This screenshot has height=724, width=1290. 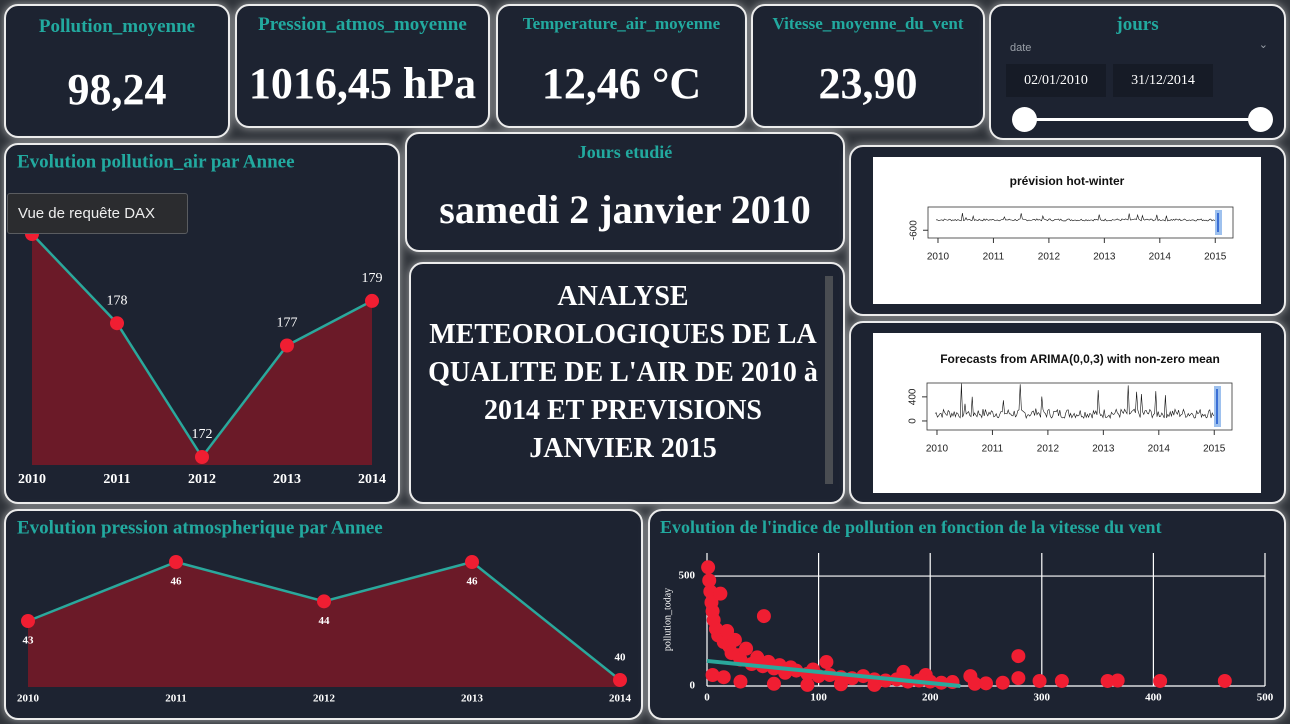 What do you see at coordinates (621, 83) in the screenshot?
I see `card-value: 12,46 °C` at bounding box center [621, 83].